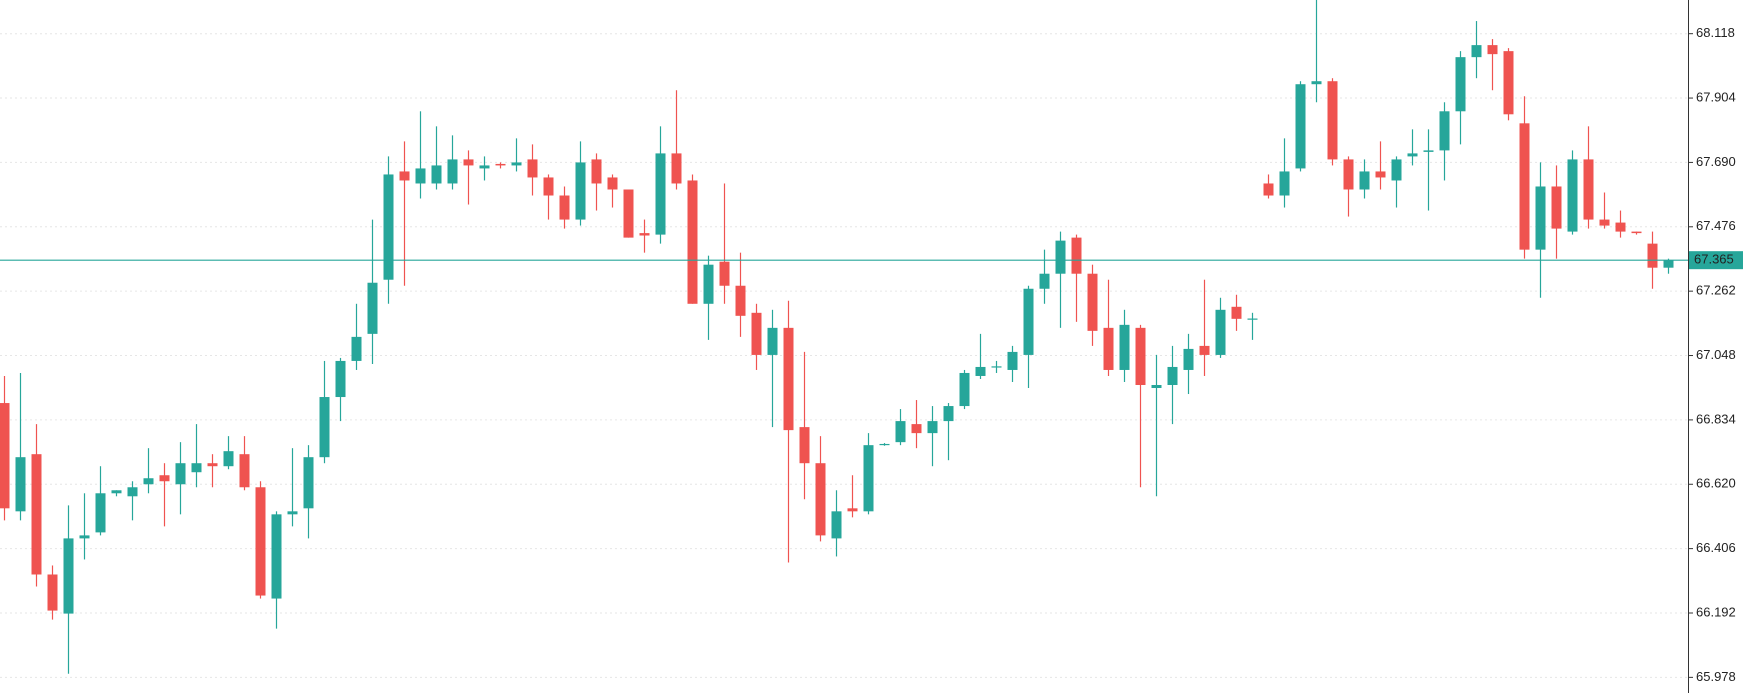 Image resolution: width=1755 pixels, height=693 pixels. What do you see at coordinates (1716, 96) in the screenshot?
I see `y-tick-label: 67.904` at bounding box center [1716, 96].